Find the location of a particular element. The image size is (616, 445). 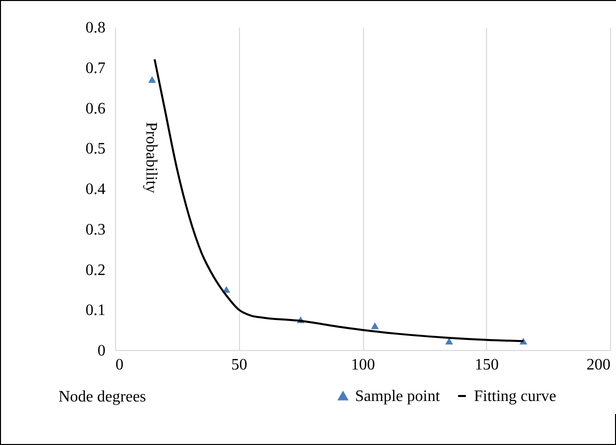

y-tick-label: 0.7 is located at coordinates (96, 68).